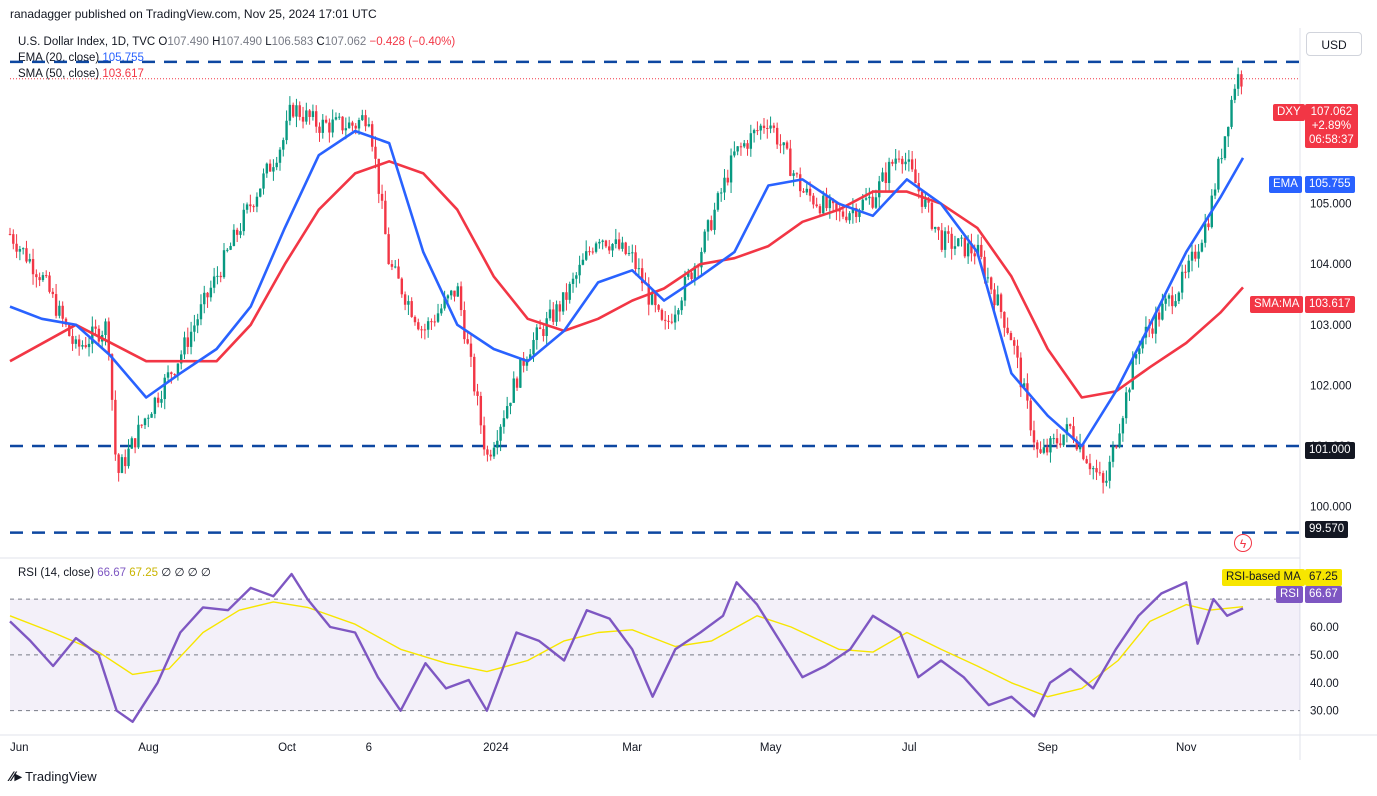 The width and height of the screenshot is (1377, 796). I want to click on sma-legend: SMA (50, close) 103.617, so click(81, 74).